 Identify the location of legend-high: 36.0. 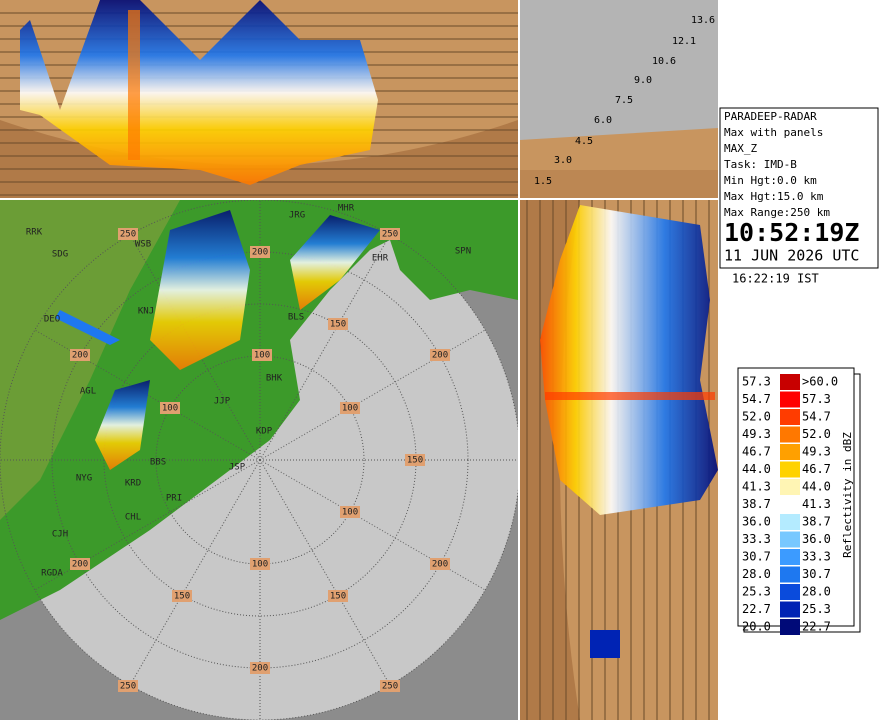
(816, 539).